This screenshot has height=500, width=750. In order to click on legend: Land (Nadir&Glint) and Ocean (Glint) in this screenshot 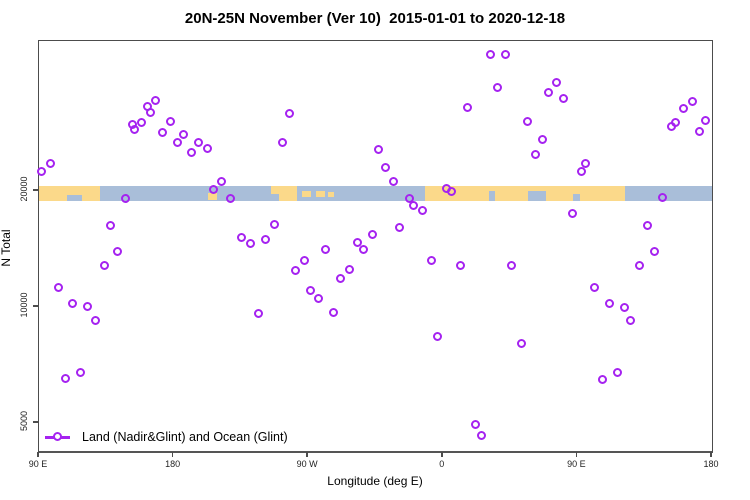, I will do `click(166, 437)`.